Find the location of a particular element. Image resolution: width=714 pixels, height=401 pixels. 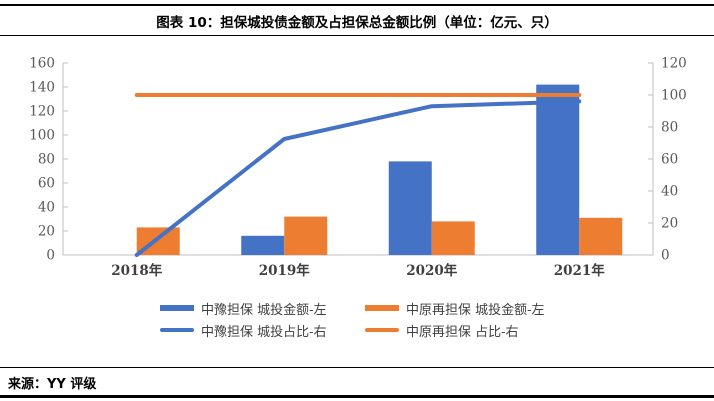

right-axis-tick-label: 60 is located at coordinates (669, 160).